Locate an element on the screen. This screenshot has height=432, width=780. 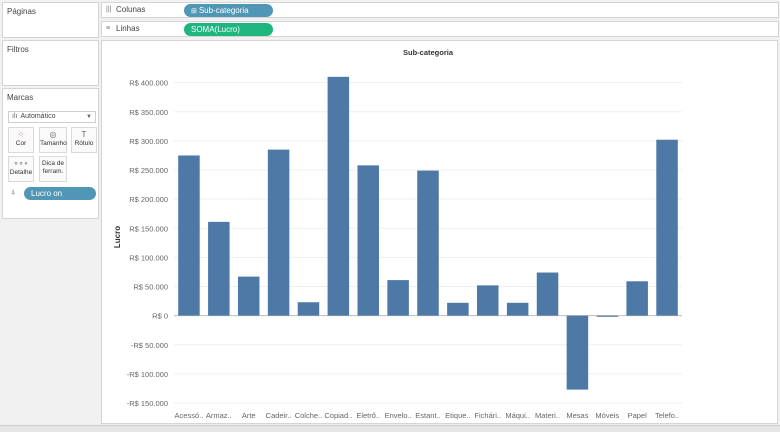
y-tick-label: -R$ 50.000 is located at coordinates (149, 345).